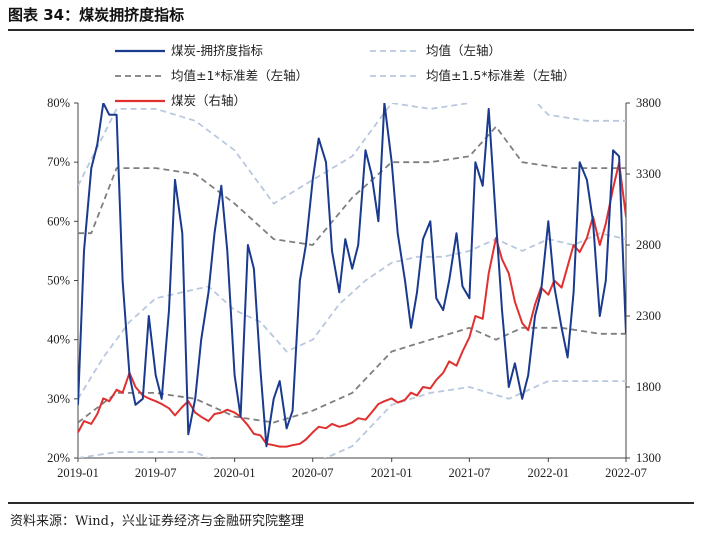  Describe the element at coordinates (470, 473) in the screenshot. I see `x-tick-label: 2021-07` at that location.